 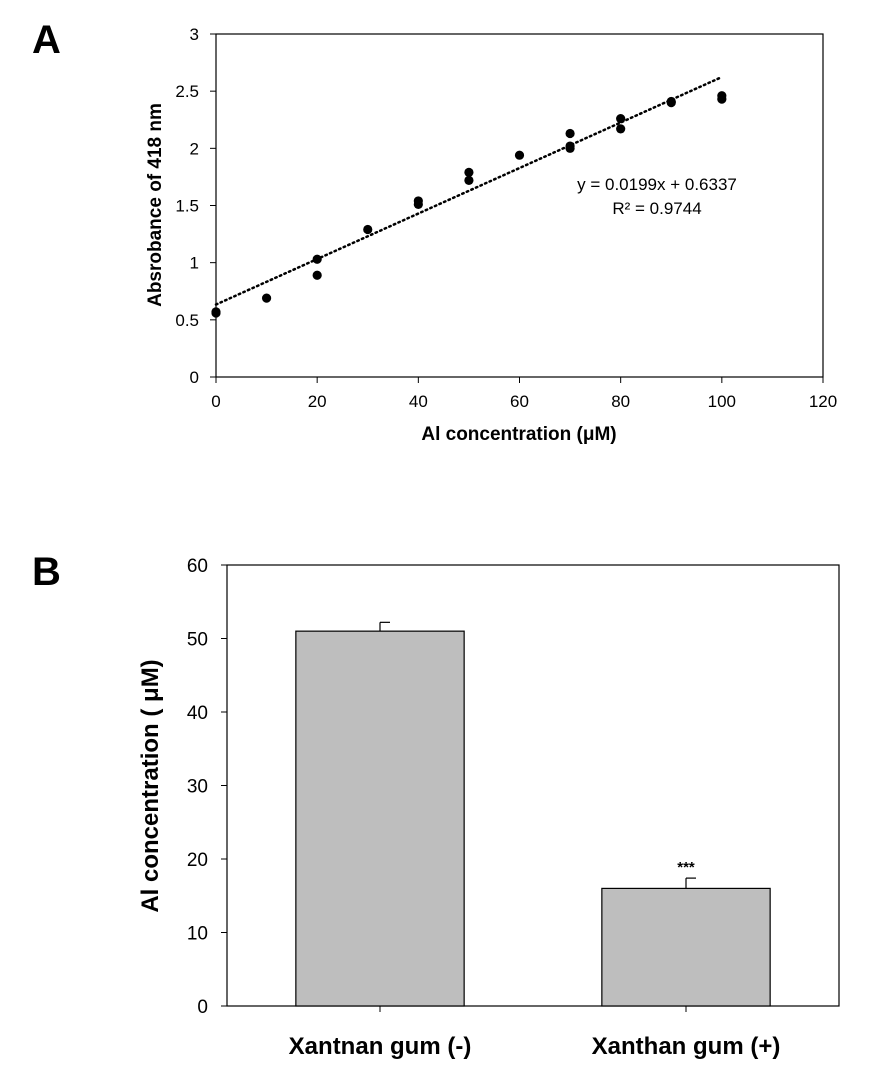 I want to click on chart-a-x-tick-label: 0, so click(x=215, y=401).